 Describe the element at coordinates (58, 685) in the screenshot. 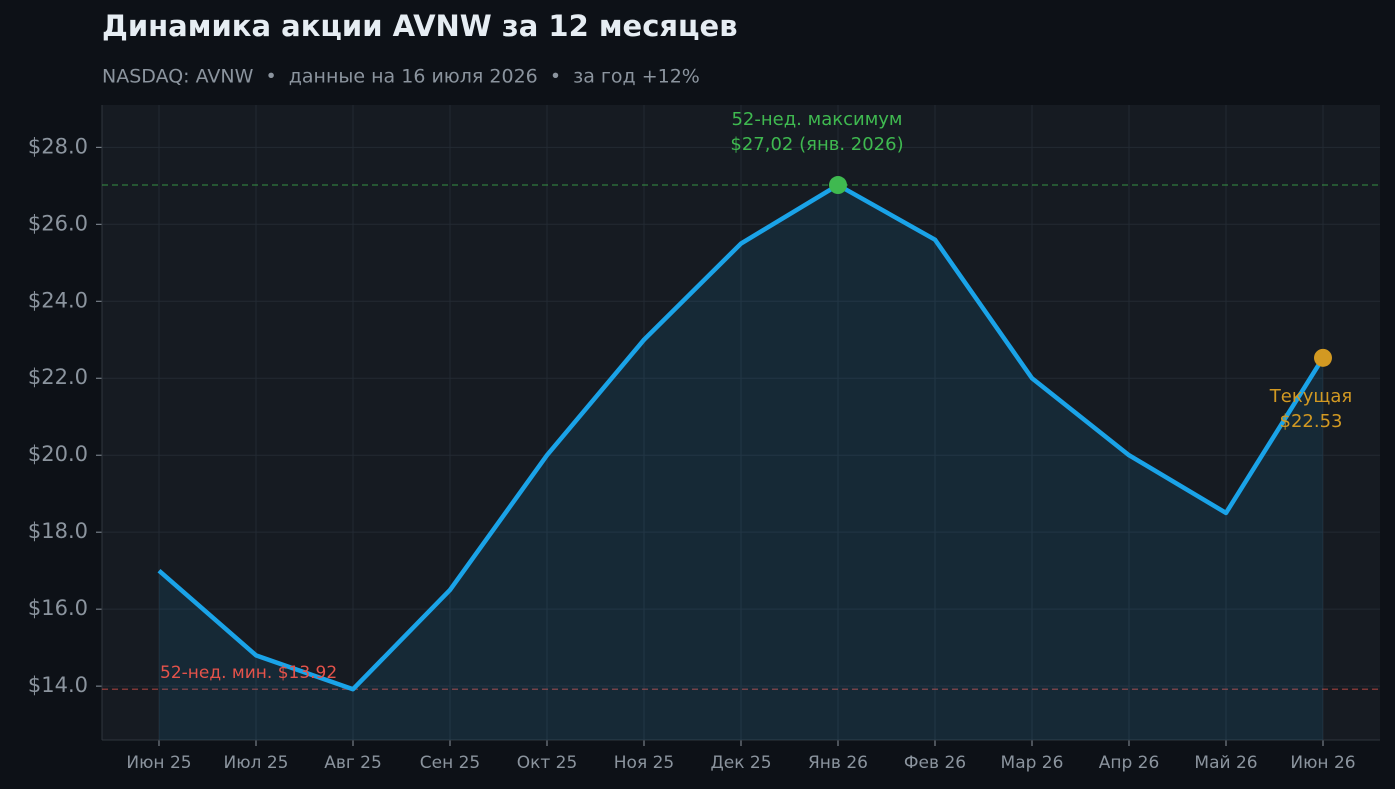

I see `y-tick-label: $14.0` at that location.